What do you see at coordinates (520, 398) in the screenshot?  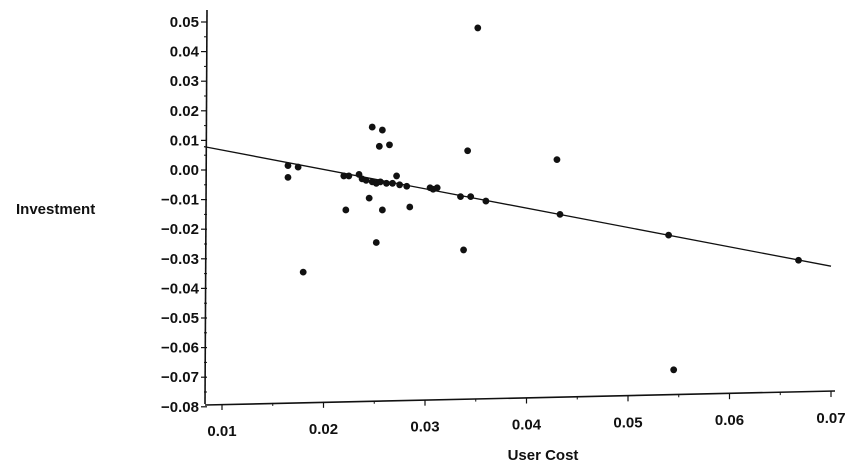 I see `x-axis-line` at bounding box center [520, 398].